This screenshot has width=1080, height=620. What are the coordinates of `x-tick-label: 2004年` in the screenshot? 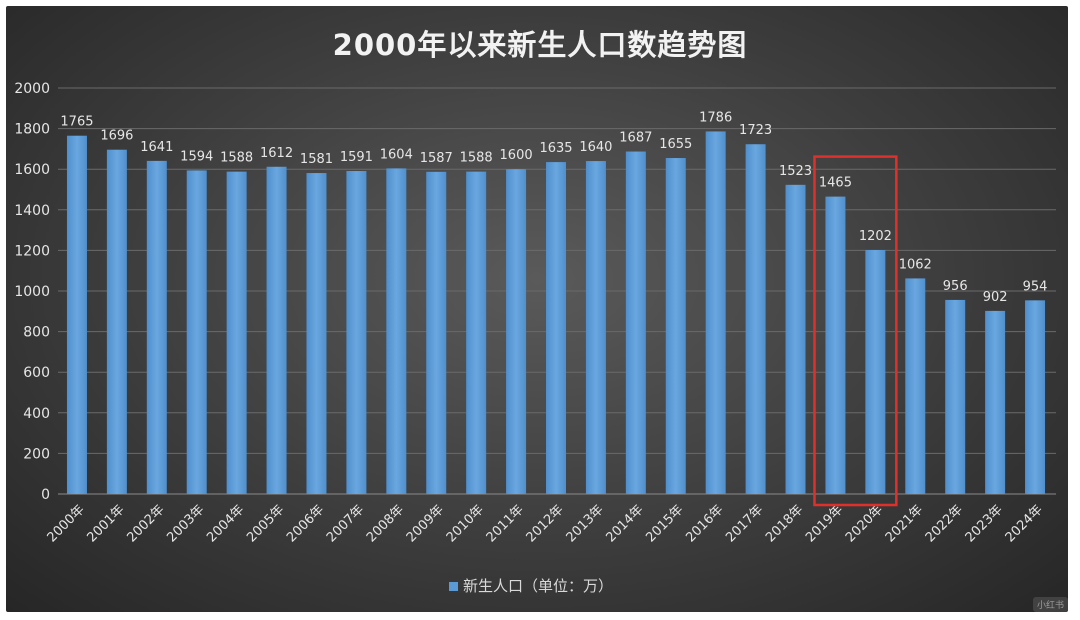 It's located at (225, 523).